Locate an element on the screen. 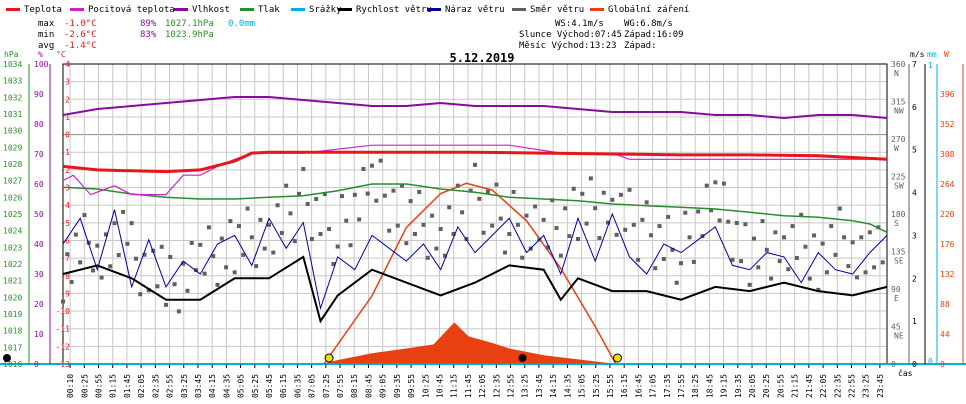 This screenshot has height=404, width=966. tick-label-w: 264 is located at coordinates (947, 184).